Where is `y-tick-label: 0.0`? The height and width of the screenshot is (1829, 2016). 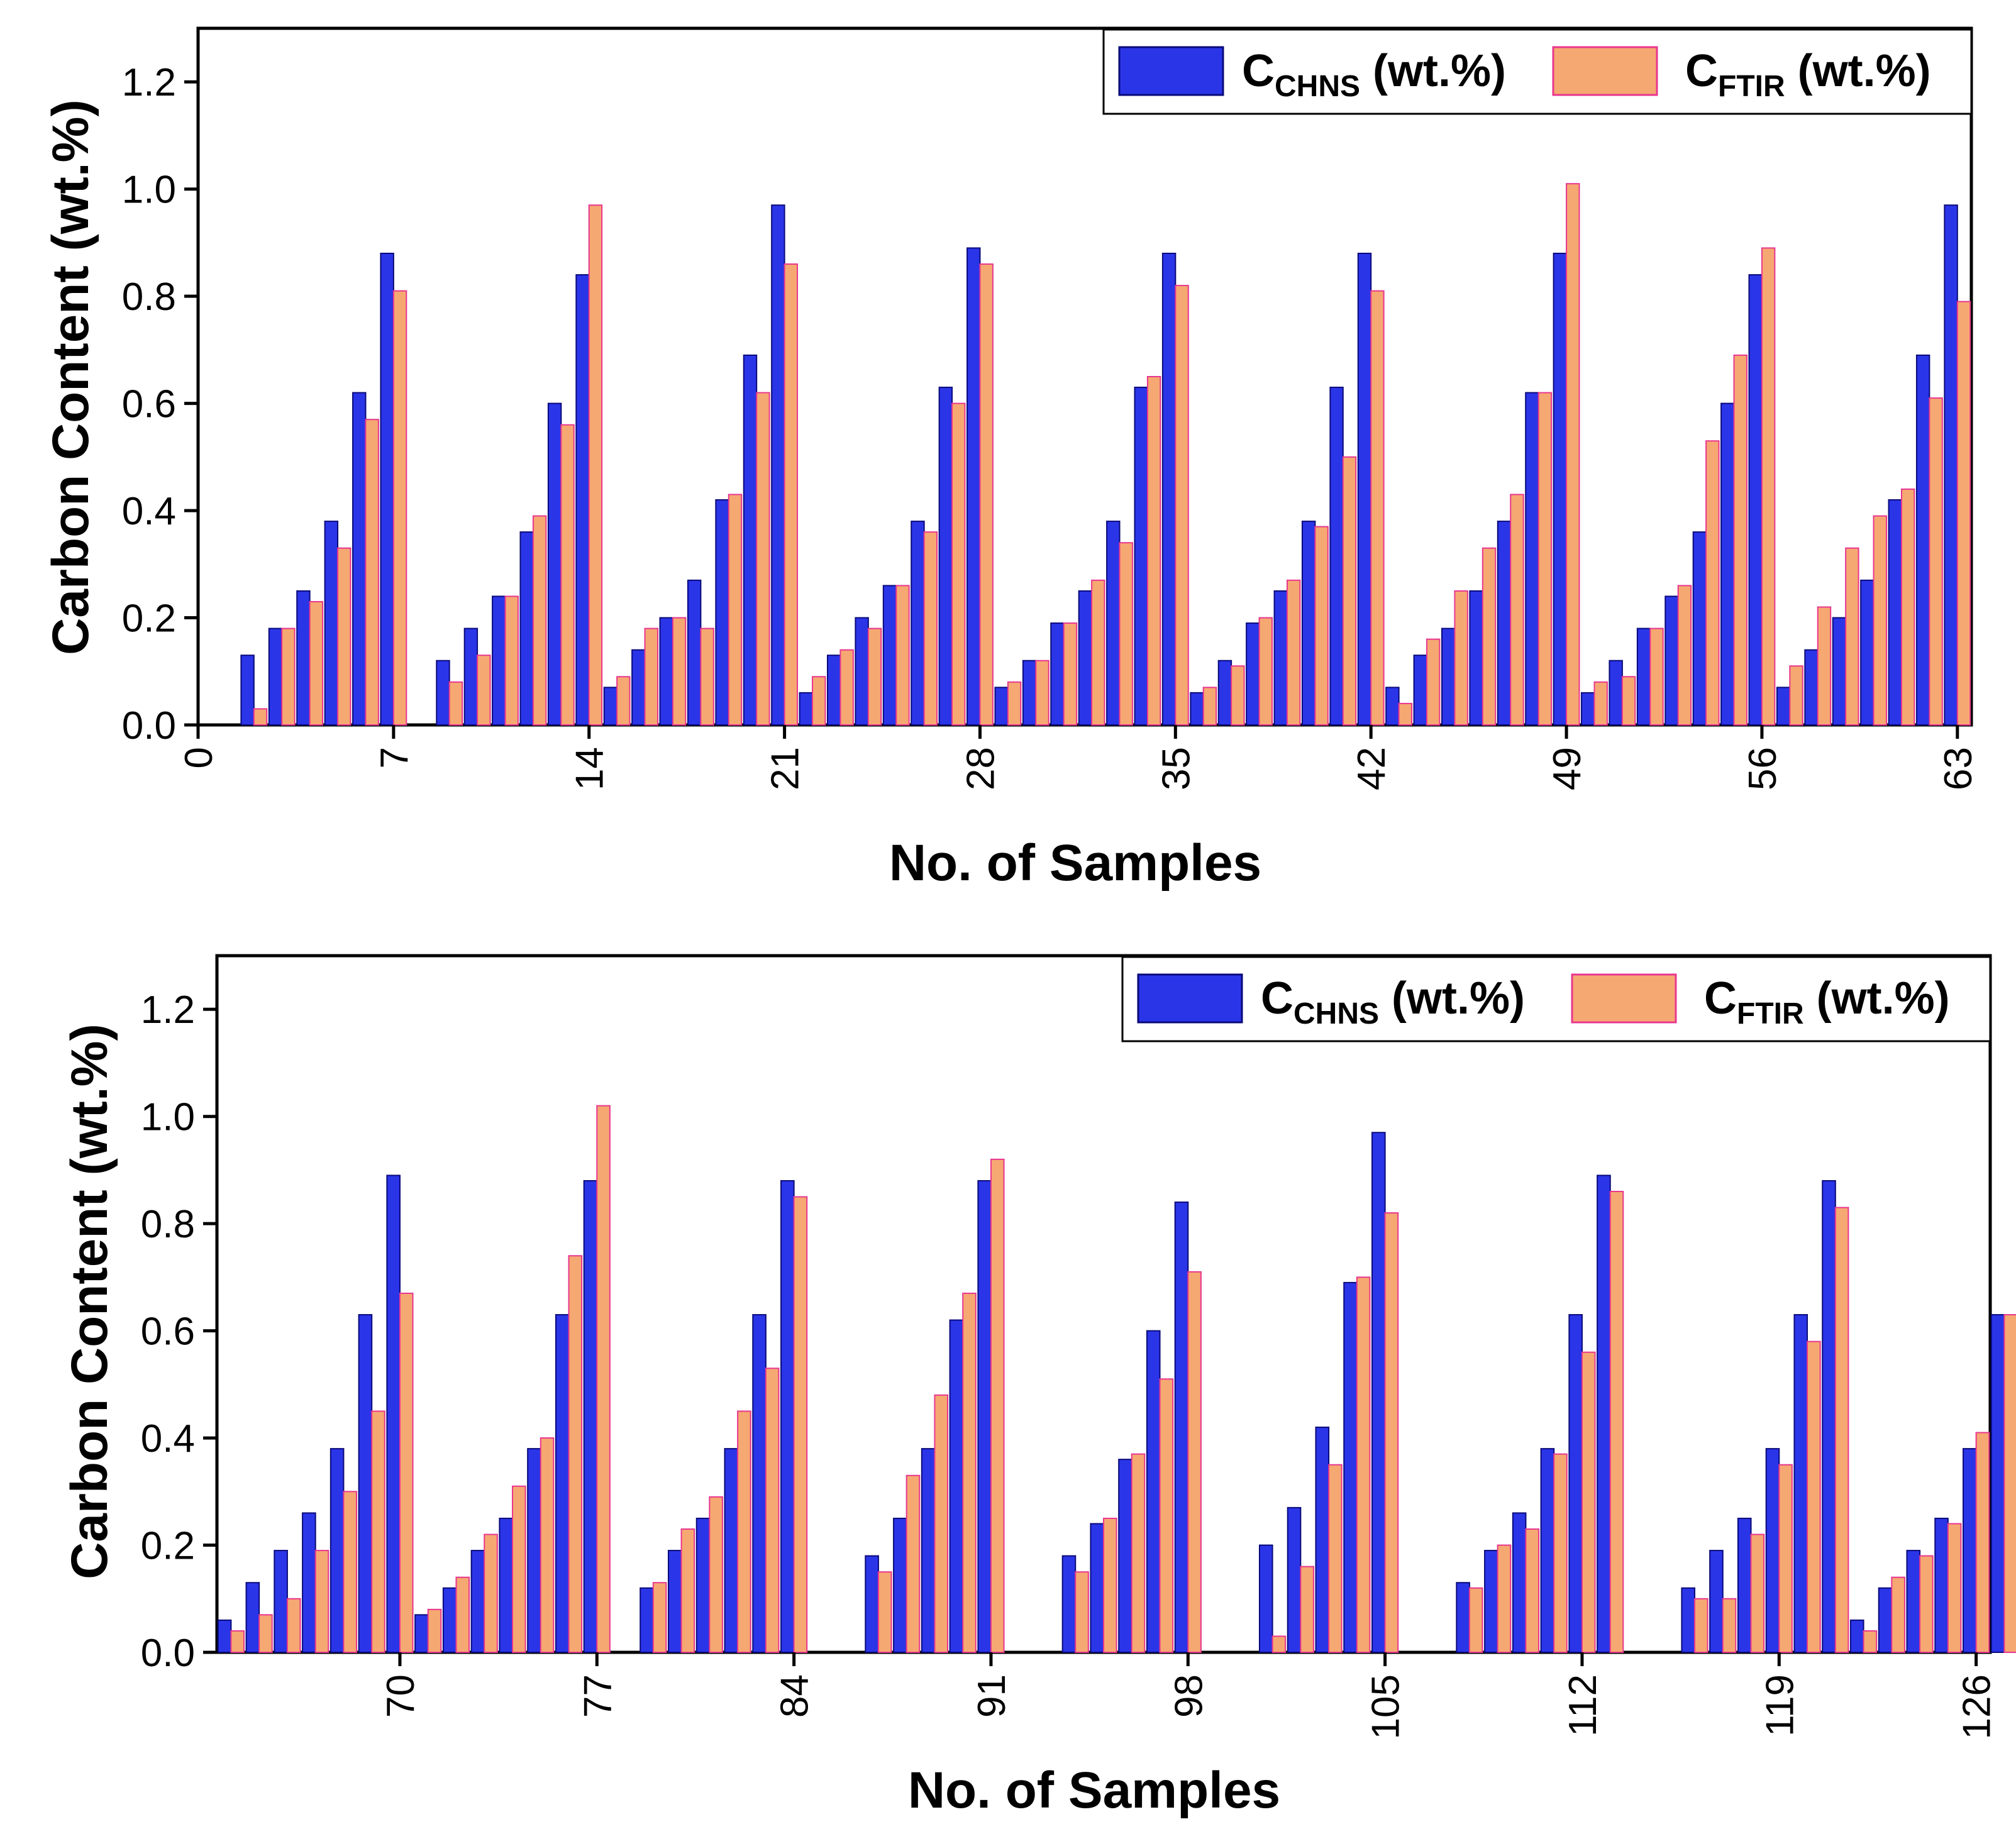 y-tick-label: 0.0 is located at coordinates (168, 1653).